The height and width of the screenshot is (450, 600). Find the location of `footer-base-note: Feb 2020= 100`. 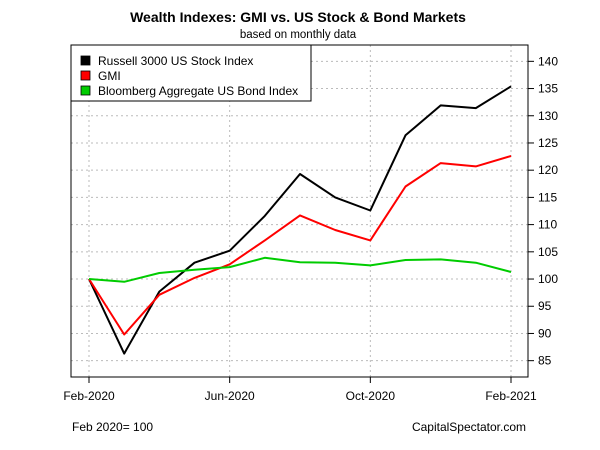

footer-base-note: Feb 2020= 100 is located at coordinates (112, 427).